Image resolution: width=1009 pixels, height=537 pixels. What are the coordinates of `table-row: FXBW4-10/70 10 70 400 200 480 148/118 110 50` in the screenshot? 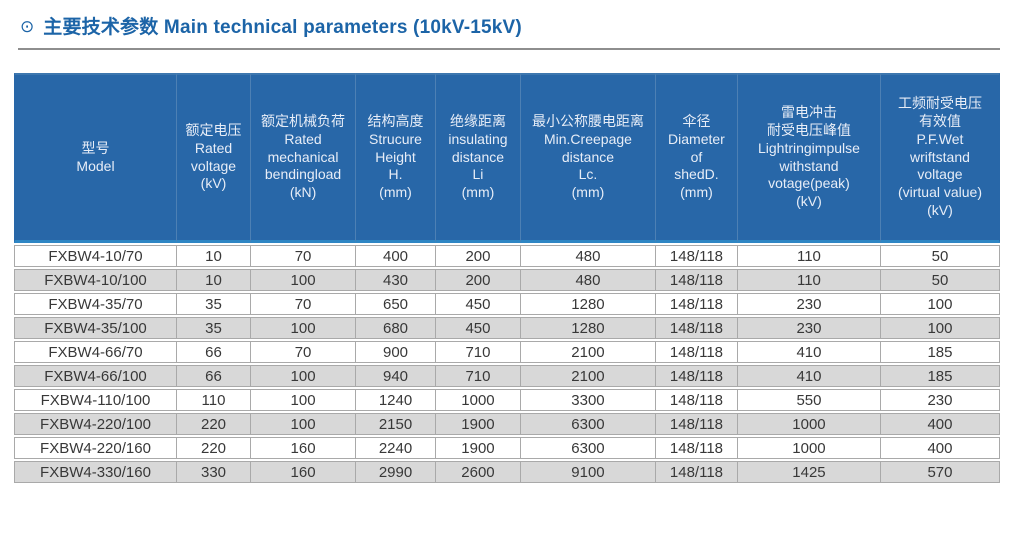 It's located at (507, 256).